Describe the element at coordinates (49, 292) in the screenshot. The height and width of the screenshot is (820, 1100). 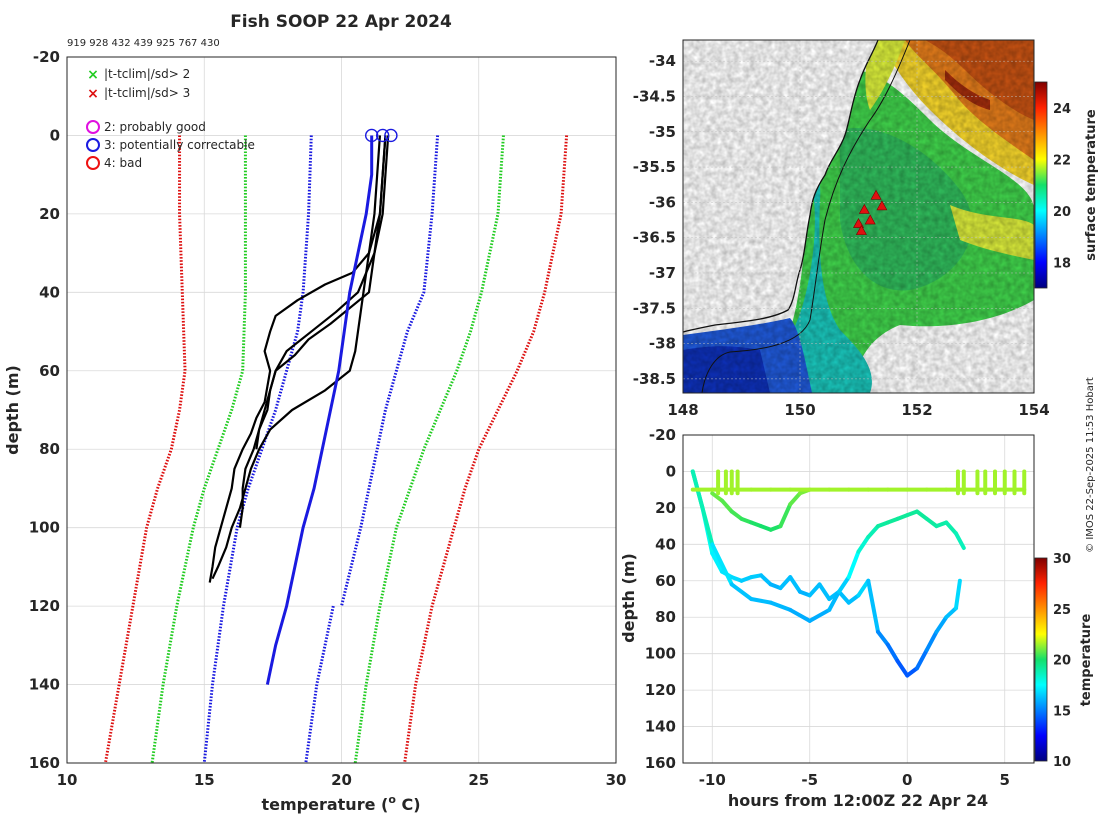
I see `y-tick-label: 40` at that location.